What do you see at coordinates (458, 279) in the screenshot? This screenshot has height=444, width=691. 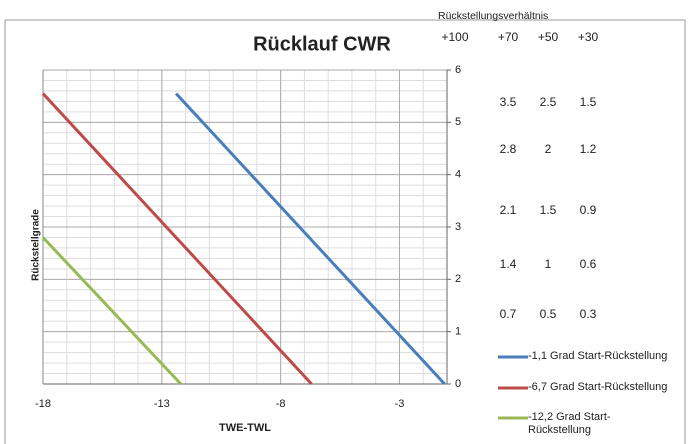 I see `y-tick-label: 2` at bounding box center [458, 279].